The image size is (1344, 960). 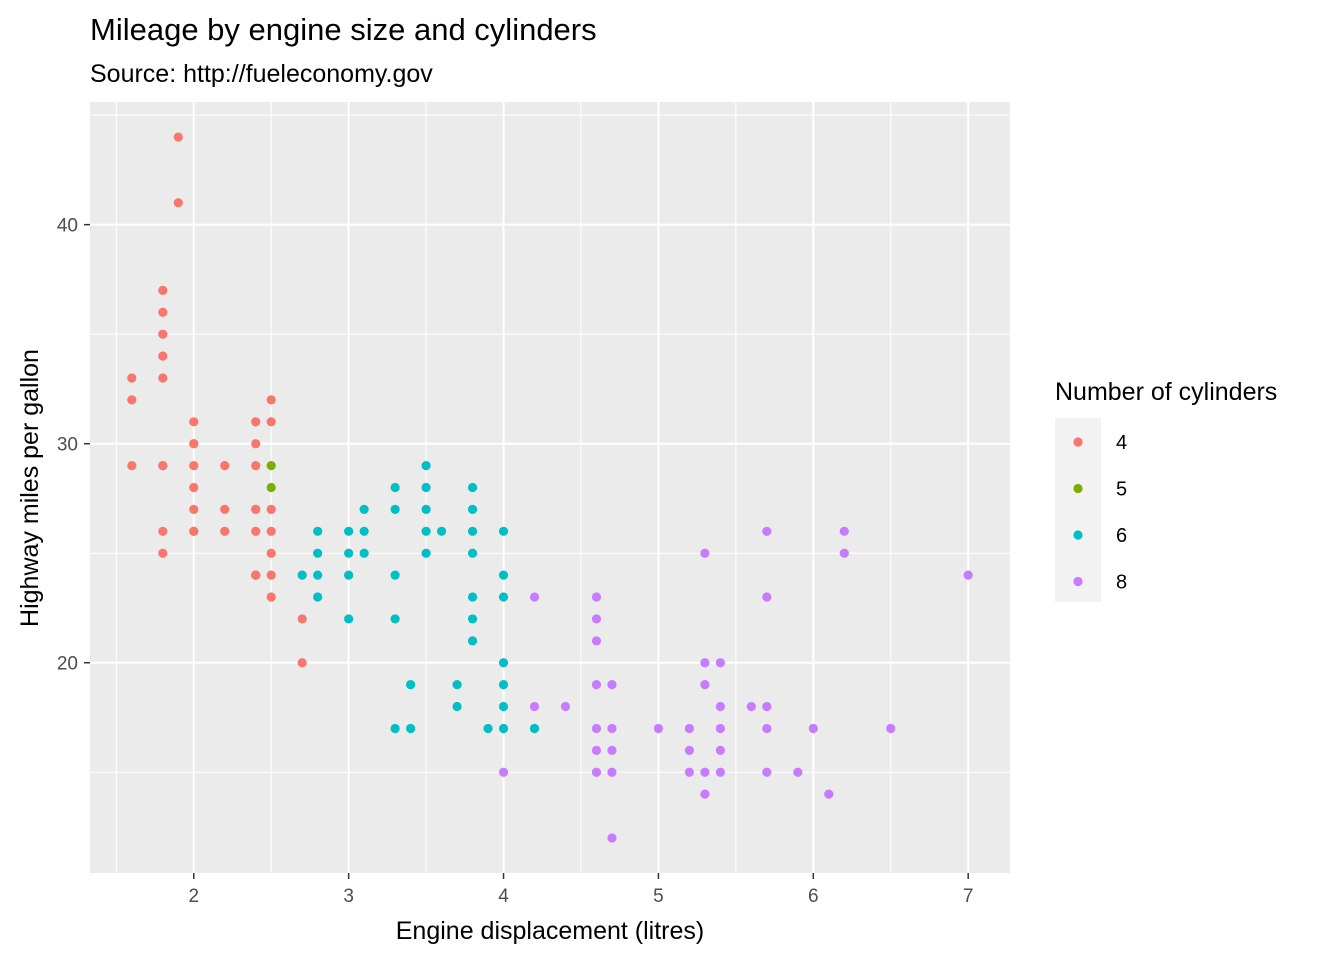 What do you see at coordinates (1121, 443) in the screenshot?
I see `legend-label-cyl-4: 4` at bounding box center [1121, 443].